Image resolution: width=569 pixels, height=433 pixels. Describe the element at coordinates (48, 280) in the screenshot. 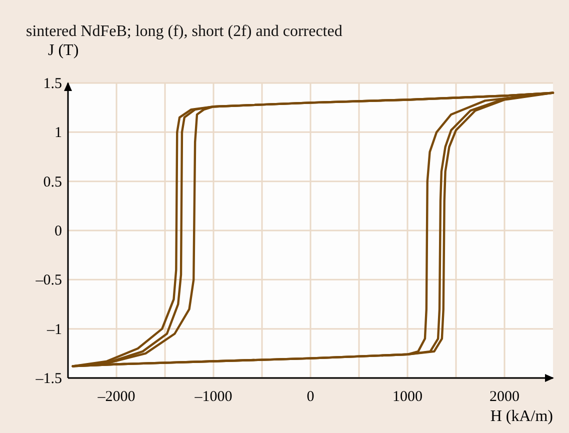

I see `y-tick-label: –0.5` at that location.